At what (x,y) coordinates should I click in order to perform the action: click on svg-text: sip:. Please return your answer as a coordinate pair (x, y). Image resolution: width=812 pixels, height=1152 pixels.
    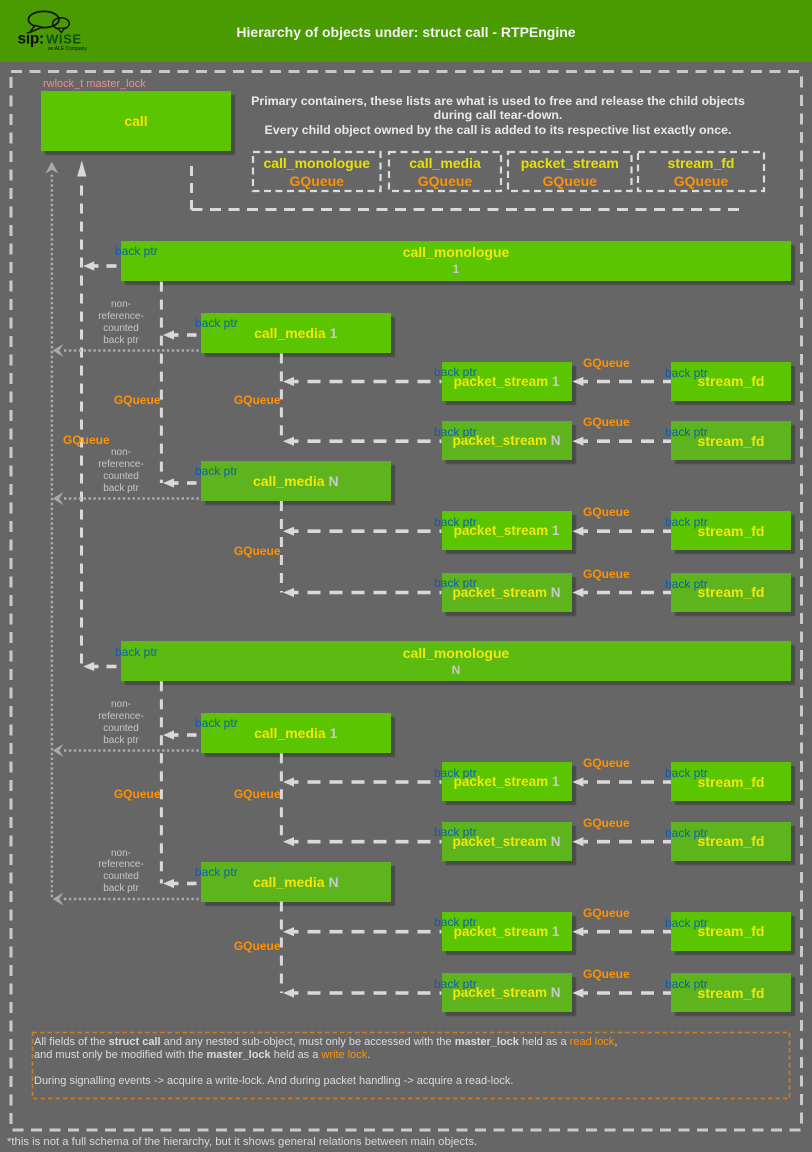
    Looking at the image, I should click on (31, 38).